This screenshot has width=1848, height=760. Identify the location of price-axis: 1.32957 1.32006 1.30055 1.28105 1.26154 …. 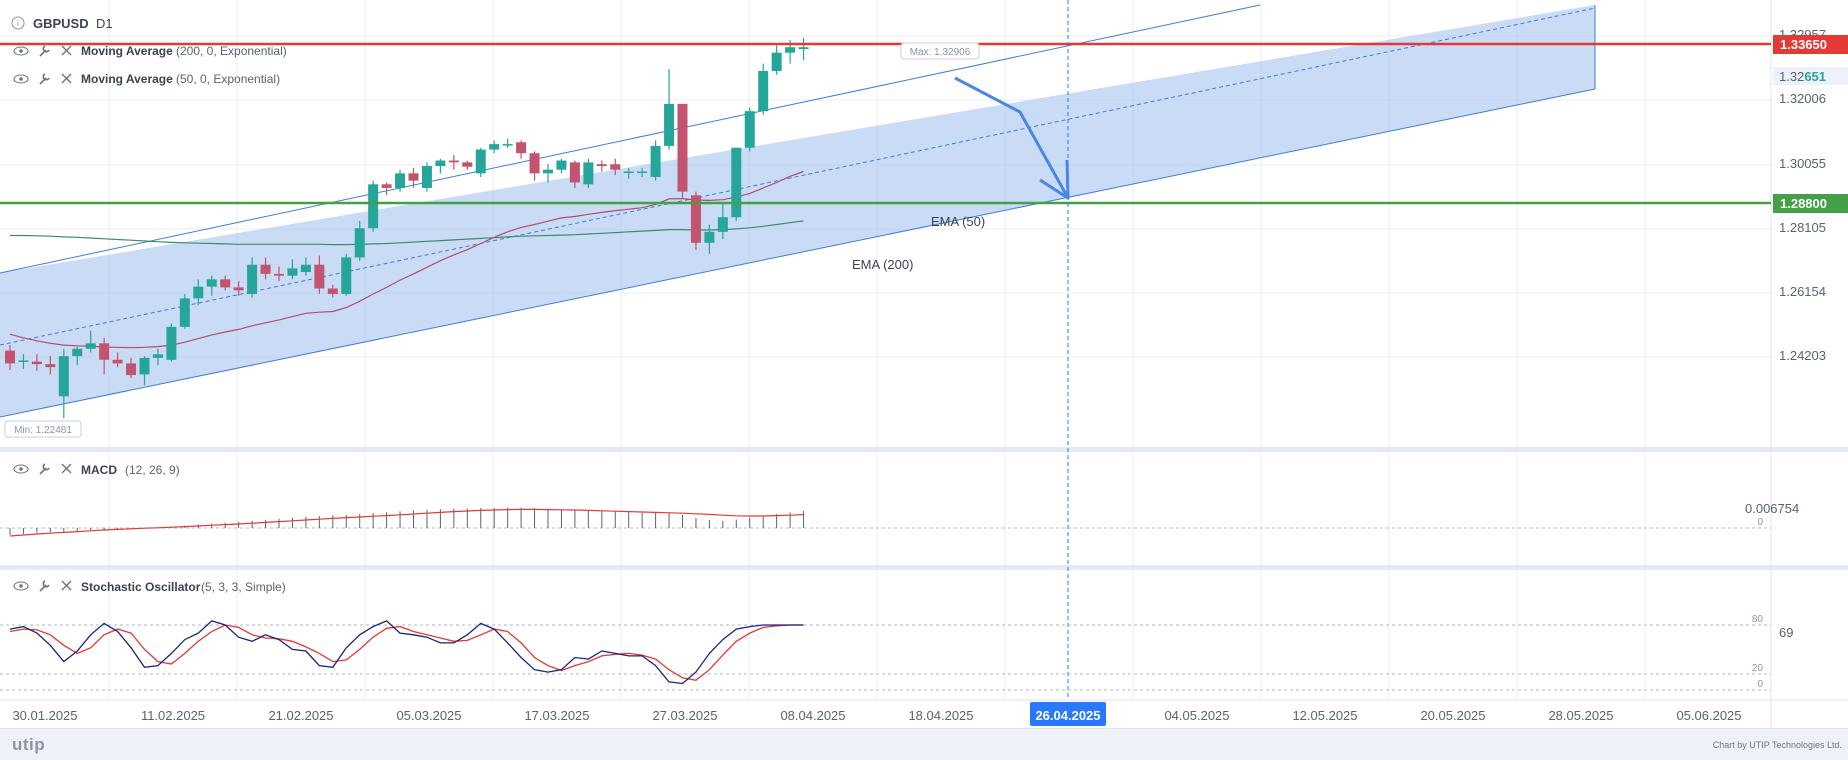
(1810, 195).